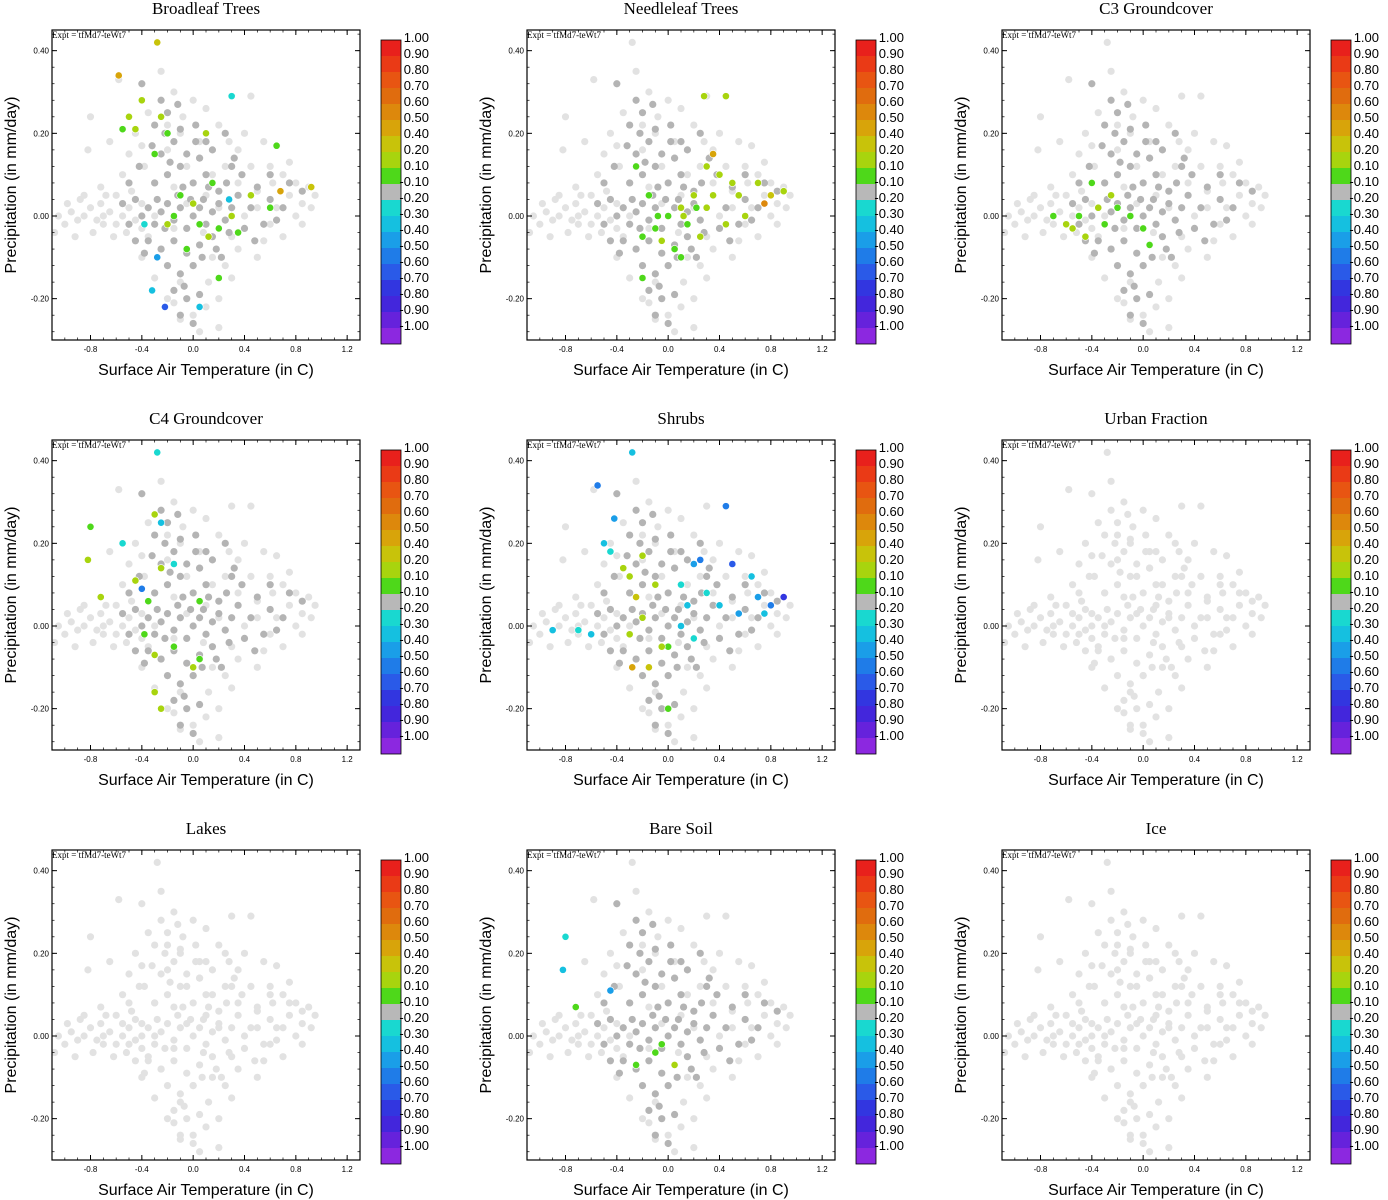 Image resolution: width=1388 pixels, height=1200 pixels. Describe the element at coordinates (1366, 165) in the screenshot. I see `colorbar-label: 0.10` at that location.